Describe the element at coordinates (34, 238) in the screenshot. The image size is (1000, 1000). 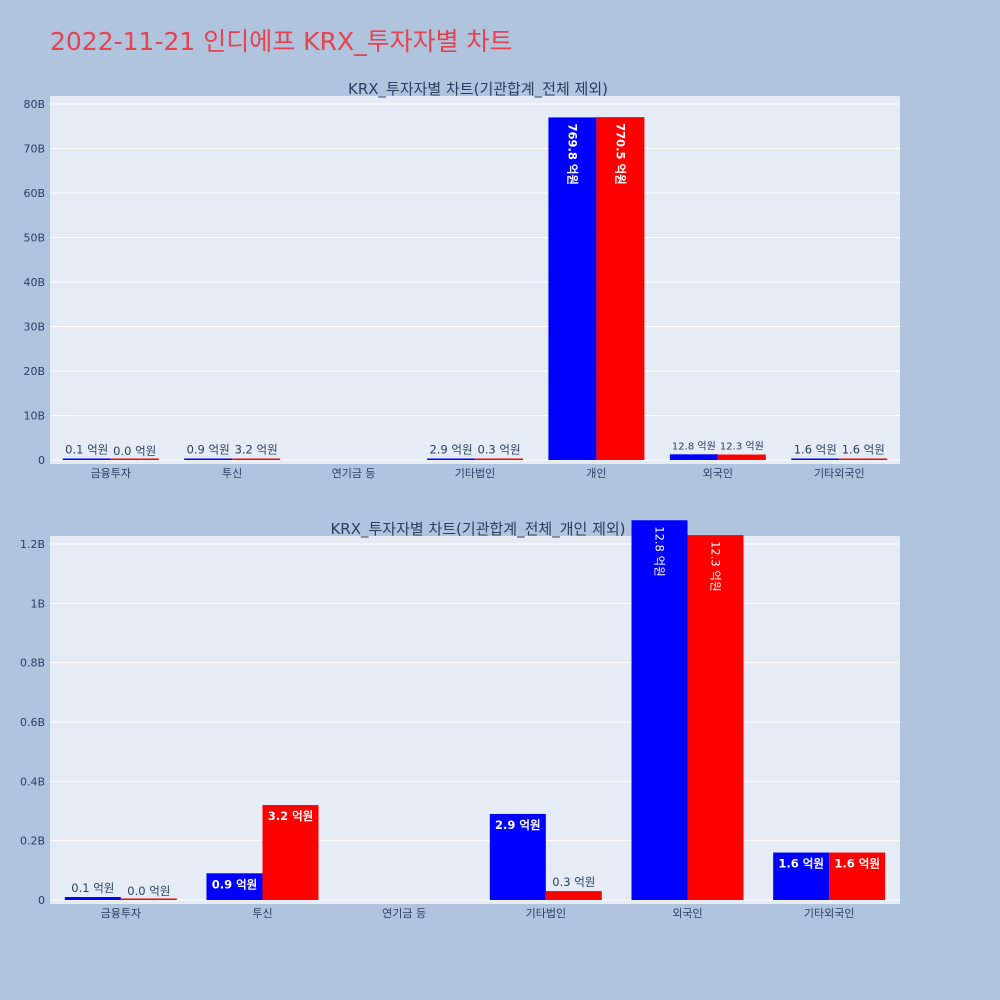
I see `y-tick-label: 50B` at that location.